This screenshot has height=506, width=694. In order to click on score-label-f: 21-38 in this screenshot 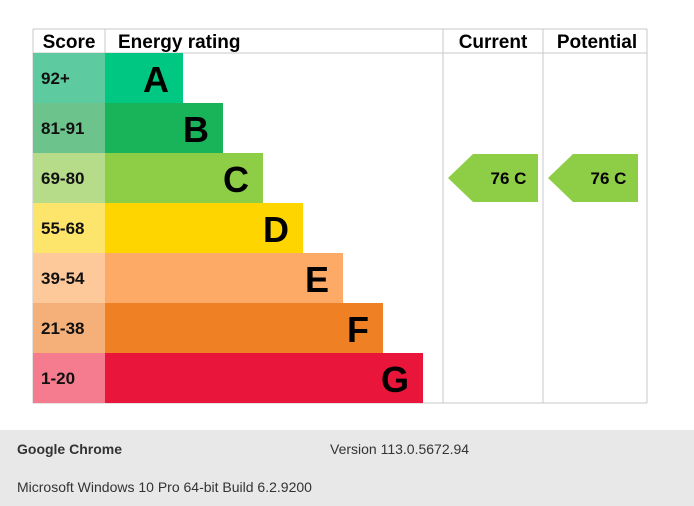, I will do `click(62, 328)`.